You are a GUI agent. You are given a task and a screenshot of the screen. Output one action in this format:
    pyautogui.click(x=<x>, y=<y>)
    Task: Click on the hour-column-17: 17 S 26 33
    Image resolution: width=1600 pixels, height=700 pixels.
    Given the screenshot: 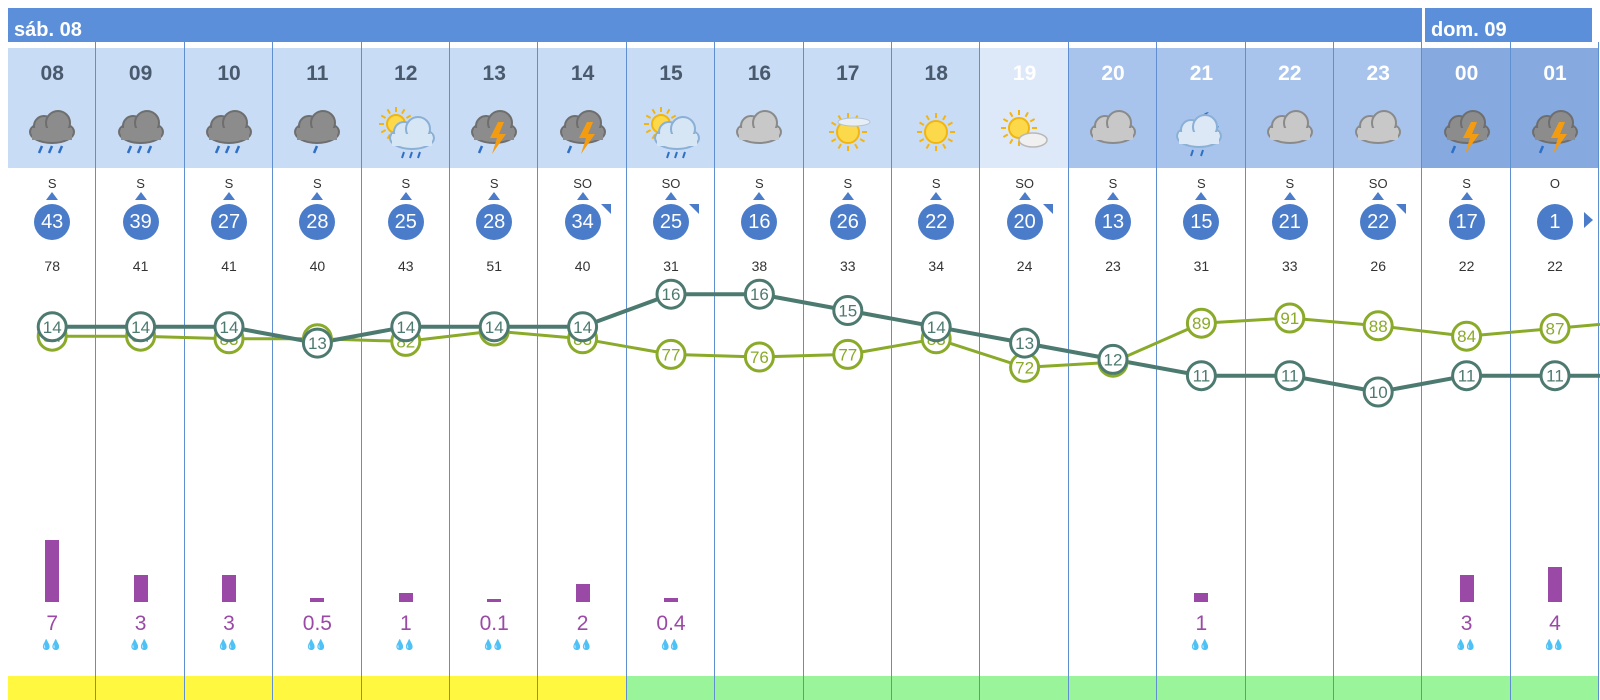 What is the action you would take?
    pyautogui.click(x=847, y=371)
    